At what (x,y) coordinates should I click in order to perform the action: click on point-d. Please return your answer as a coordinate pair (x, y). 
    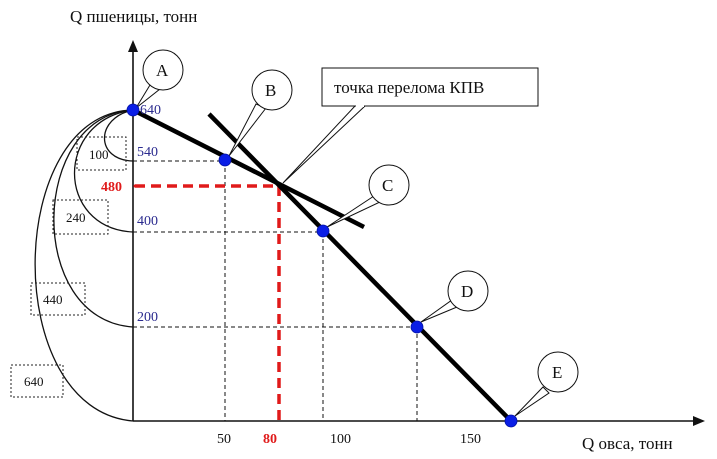
    Looking at the image, I should click on (417, 327).